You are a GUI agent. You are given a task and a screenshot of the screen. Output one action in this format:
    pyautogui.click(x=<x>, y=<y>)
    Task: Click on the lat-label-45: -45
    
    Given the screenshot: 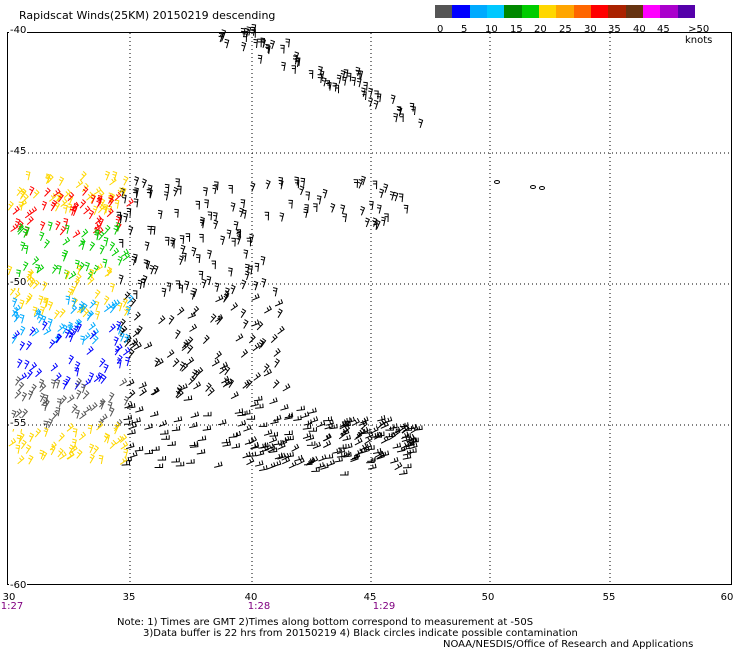 What is the action you would take?
    pyautogui.click(x=18, y=151)
    